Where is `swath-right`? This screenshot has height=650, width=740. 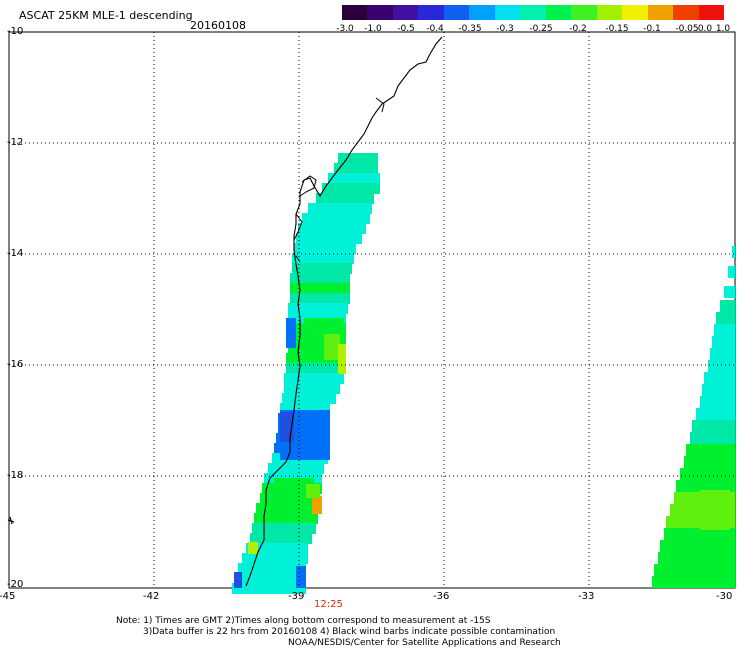 swath-right is located at coordinates (693, 417).